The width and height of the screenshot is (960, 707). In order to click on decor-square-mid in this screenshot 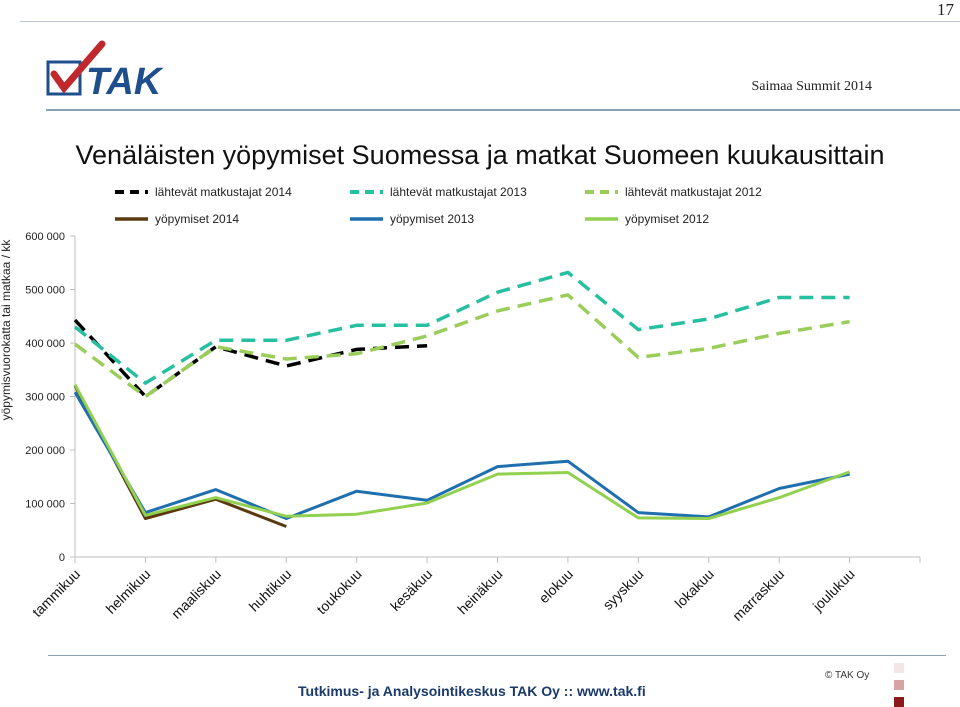, I will do `click(899, 685)`.